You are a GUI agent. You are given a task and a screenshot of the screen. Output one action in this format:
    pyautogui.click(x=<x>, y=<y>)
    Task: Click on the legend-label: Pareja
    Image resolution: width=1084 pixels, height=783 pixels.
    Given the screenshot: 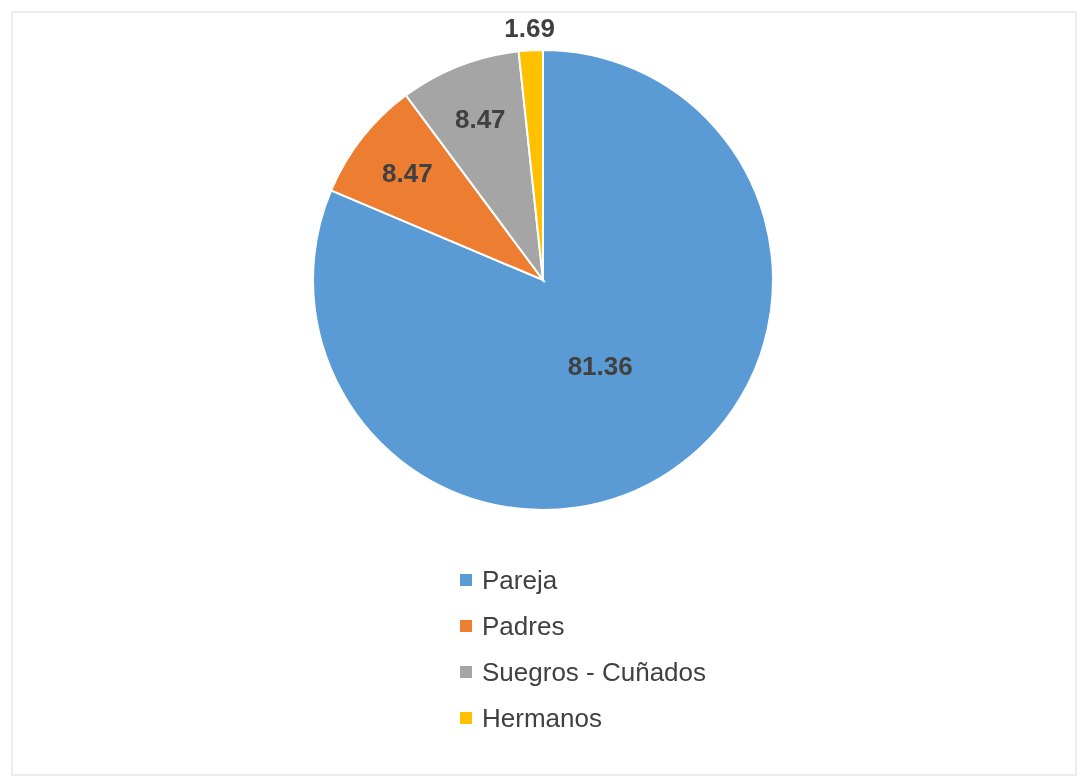 What is the action you would take?
    pyautogui.click(x=520, y=580)
    